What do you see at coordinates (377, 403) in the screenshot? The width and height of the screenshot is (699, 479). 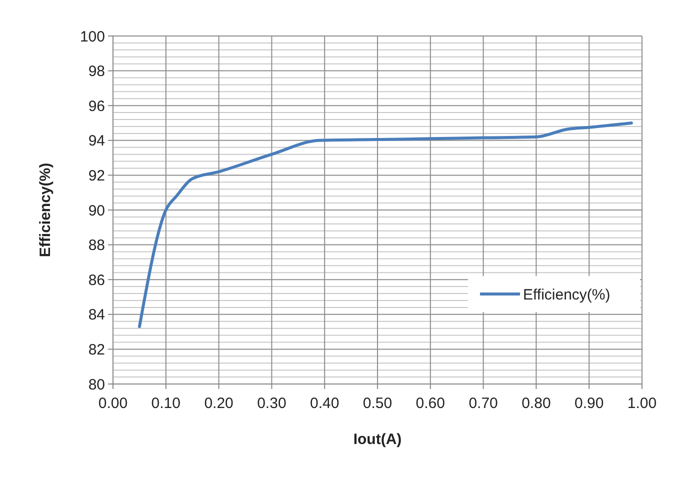 I see `x-tick-label: 0.50` at bounding box center [377, 403].